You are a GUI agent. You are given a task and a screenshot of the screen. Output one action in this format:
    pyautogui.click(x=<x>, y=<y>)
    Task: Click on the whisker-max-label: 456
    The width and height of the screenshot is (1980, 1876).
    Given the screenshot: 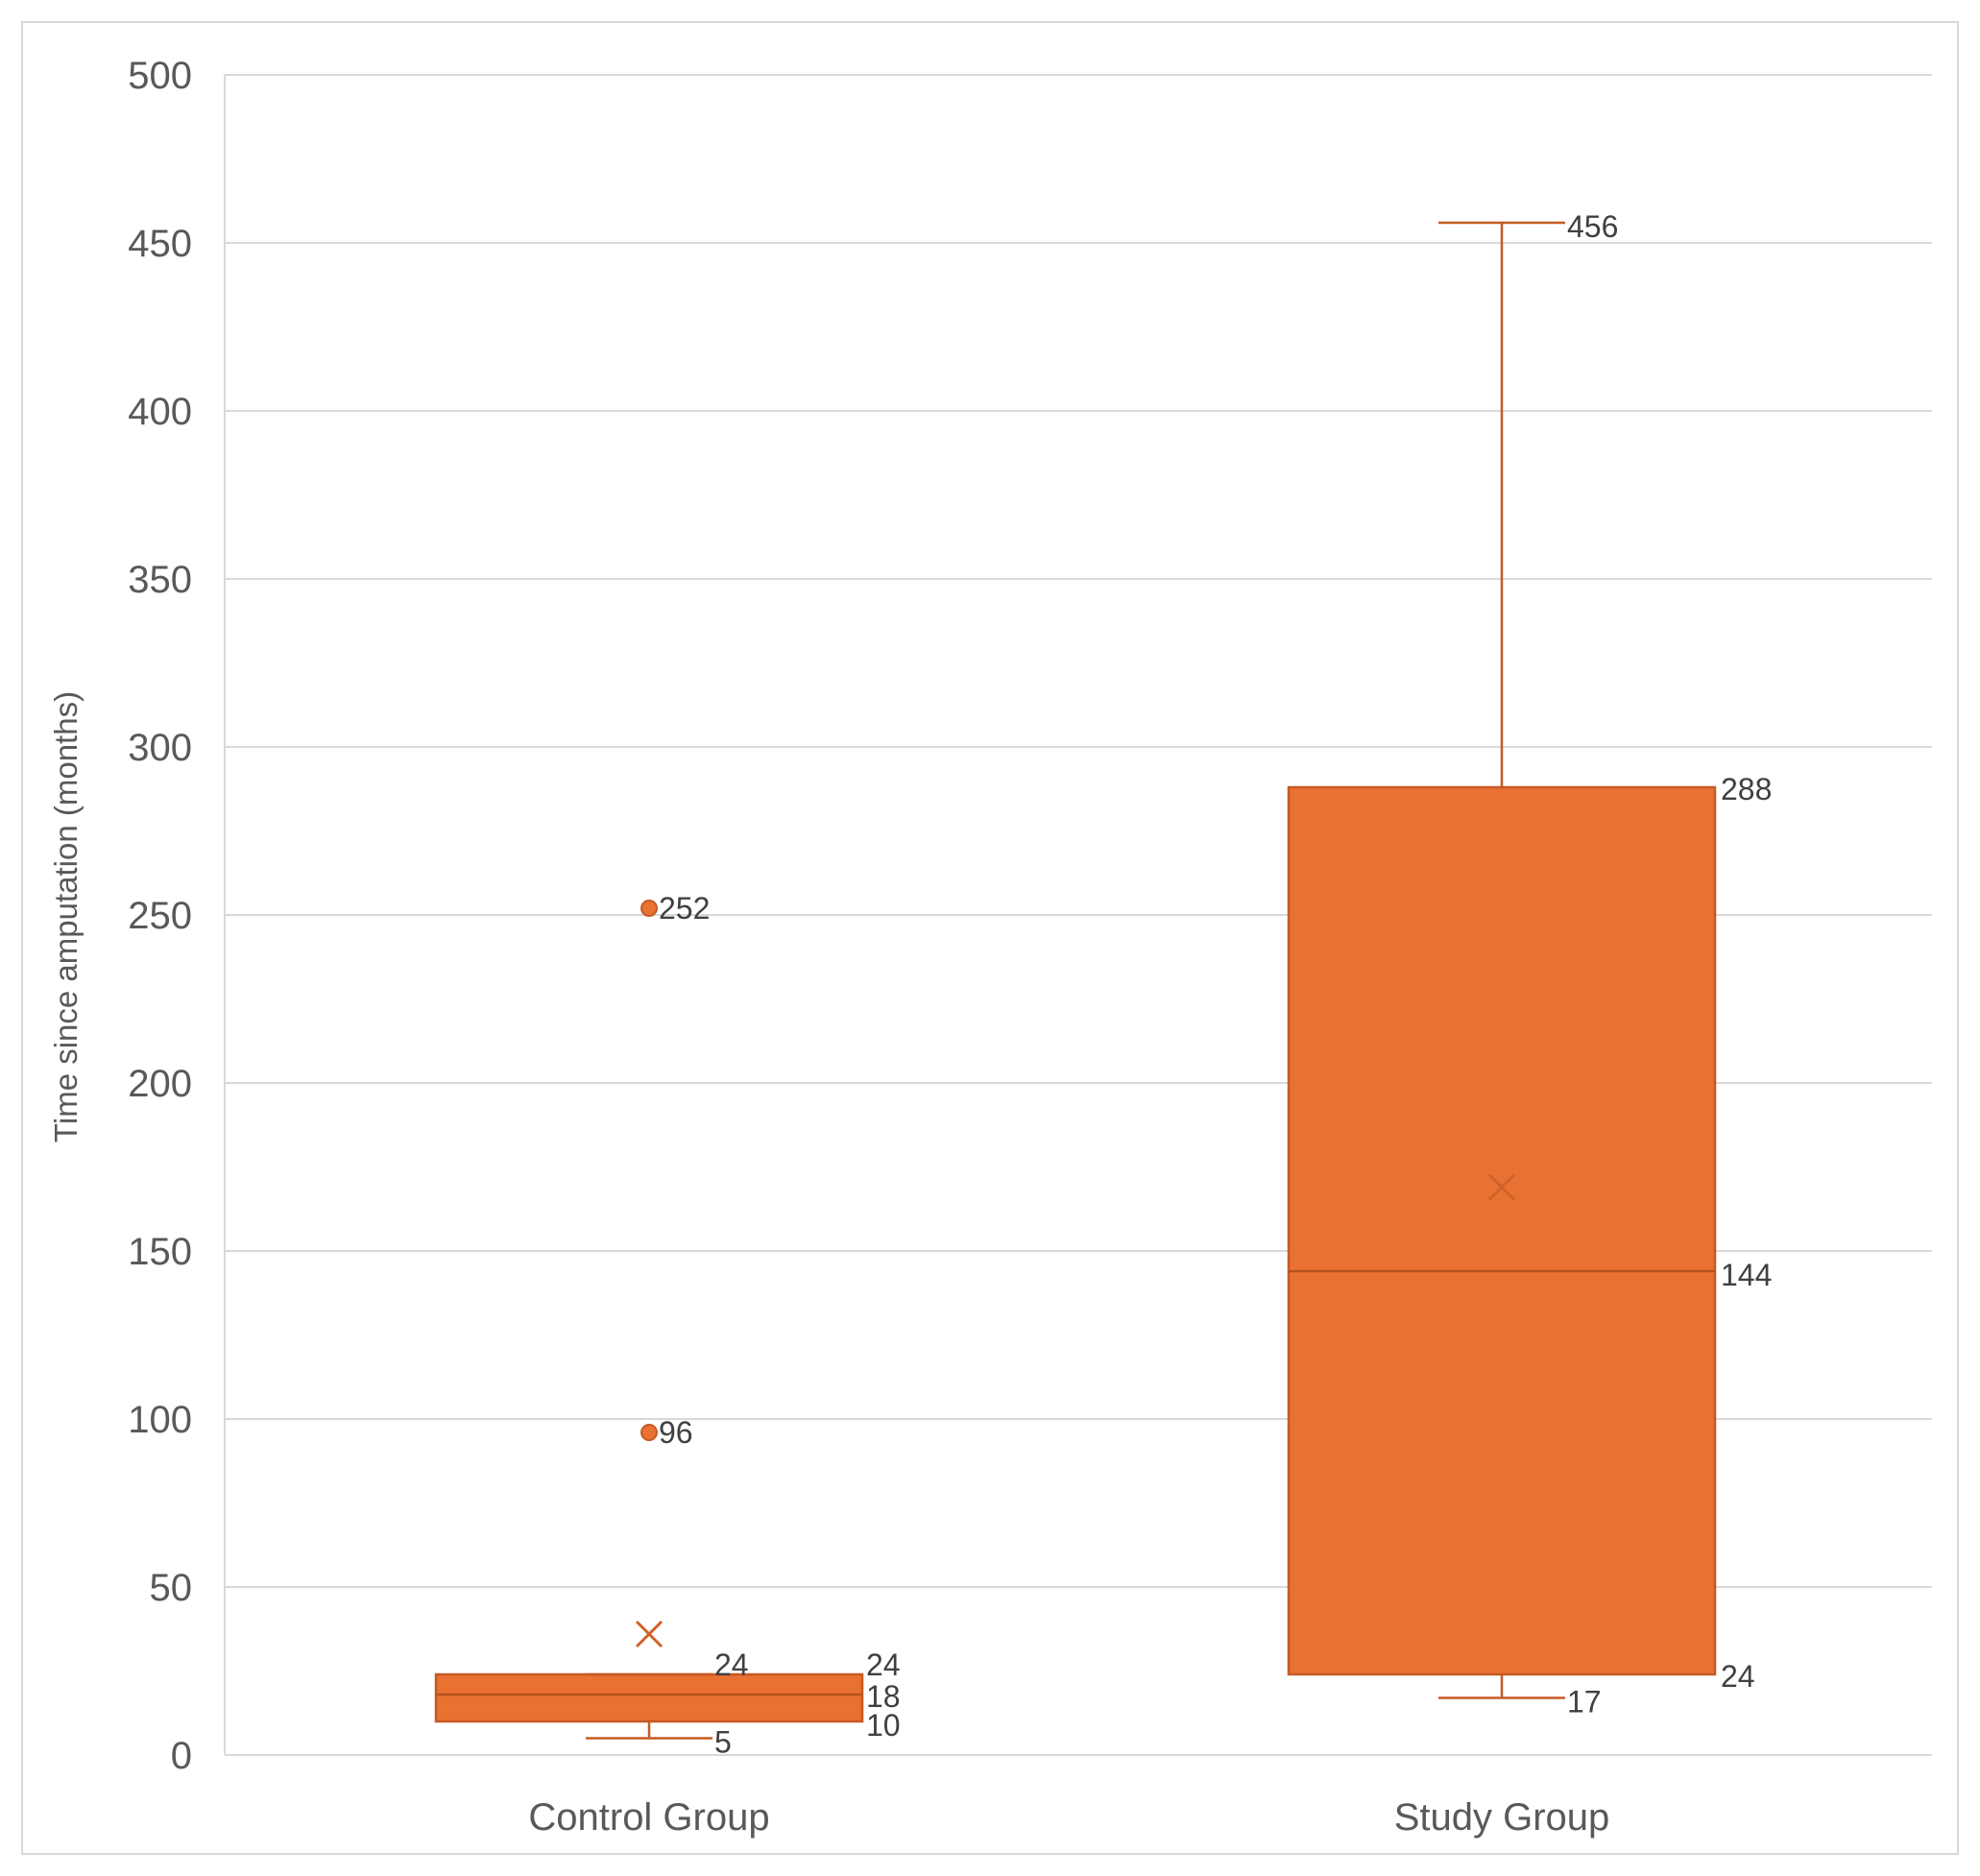 What is the action you would take?
    pyautogui.click(x=1592, y=227)
    